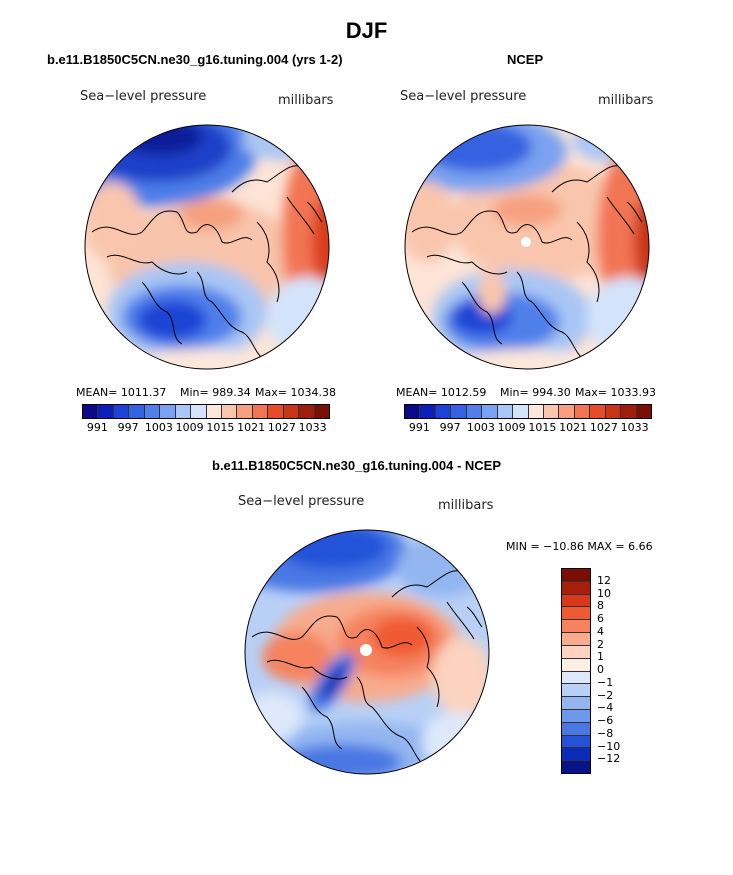 Image resolution: width=733 pixels, height=875 pixels. Describe the element at coordinates (441, 392) in the screenshot. I see `obs-mean-stat: MEAN= 1012.59` at that location.